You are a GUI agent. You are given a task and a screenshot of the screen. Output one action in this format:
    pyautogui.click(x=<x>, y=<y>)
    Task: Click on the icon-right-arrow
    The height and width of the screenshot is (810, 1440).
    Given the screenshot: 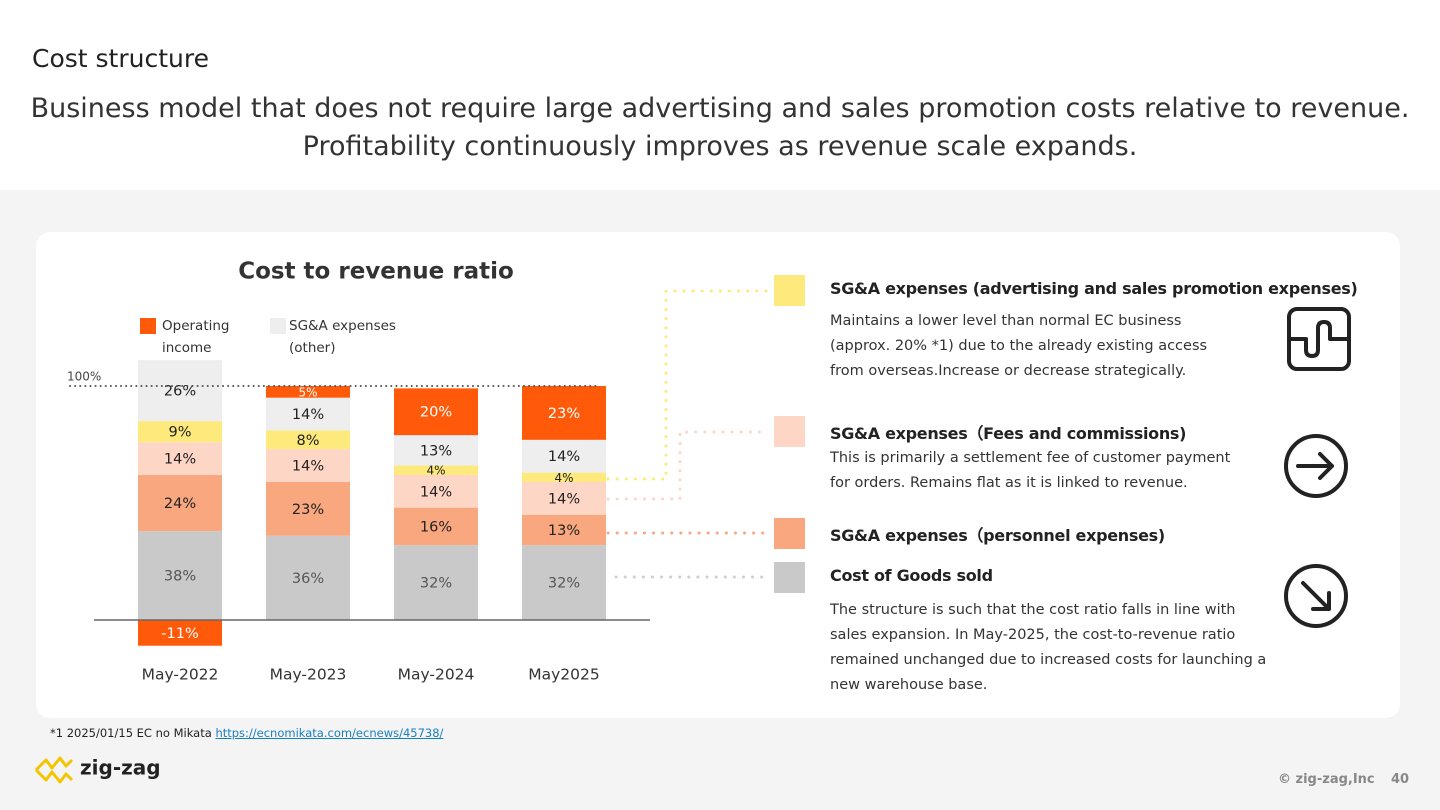 What is the action you would take?
    pyautogui.click(x=1315, y=466)
    